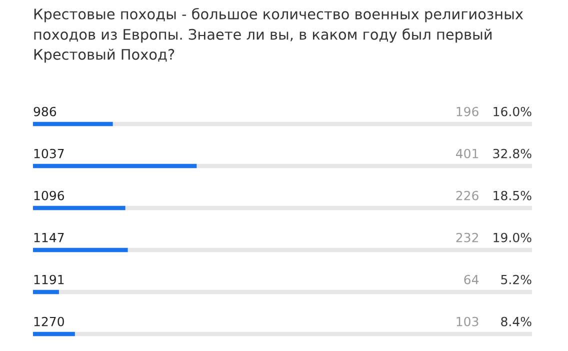 This screenshot has width=568, height=351. What do you see at coordinates (513, 195) in the screenshot?
I see `data-label: 18.5%` at bounding box center [513, 195].